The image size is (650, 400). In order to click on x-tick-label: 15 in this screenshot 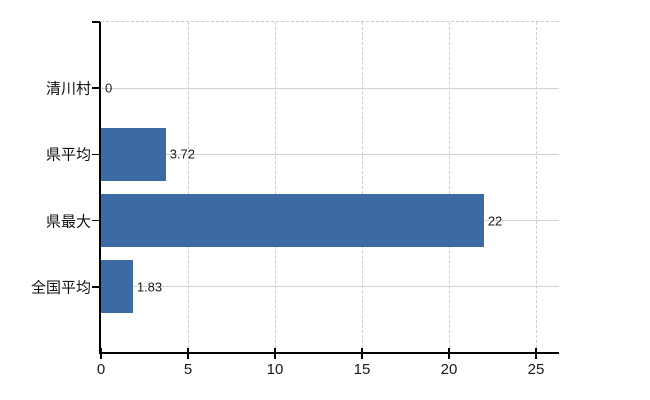, I will do `click(362, 369)`.